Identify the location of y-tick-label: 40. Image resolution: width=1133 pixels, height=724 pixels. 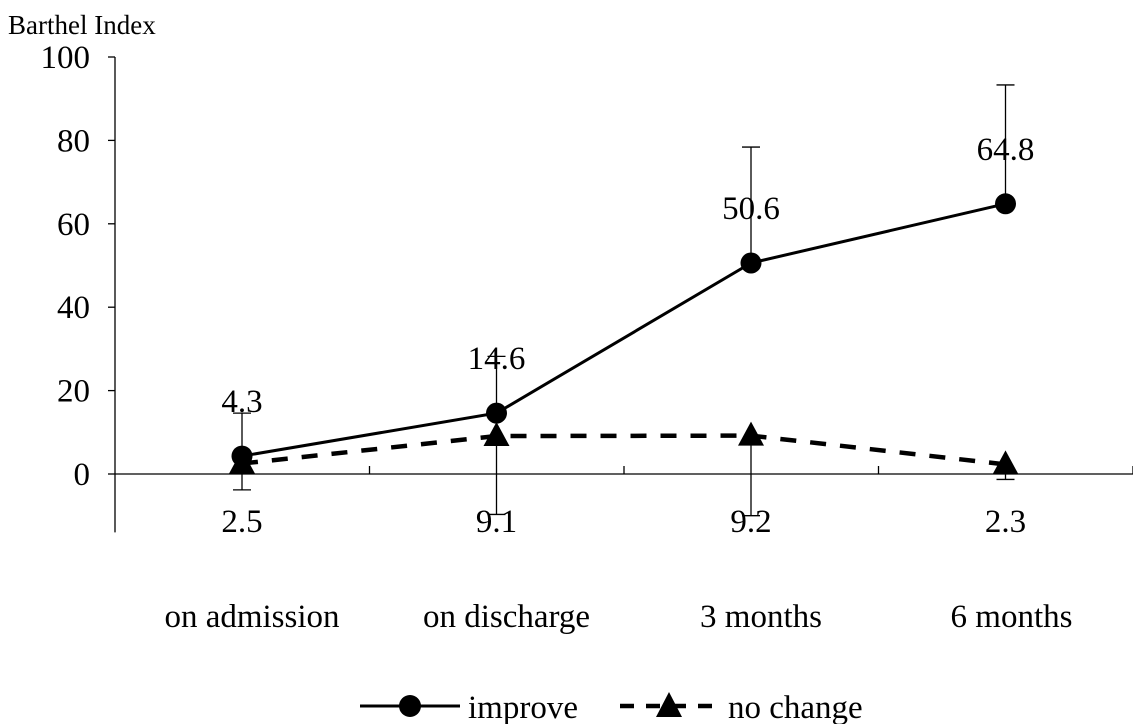
(73, 308).